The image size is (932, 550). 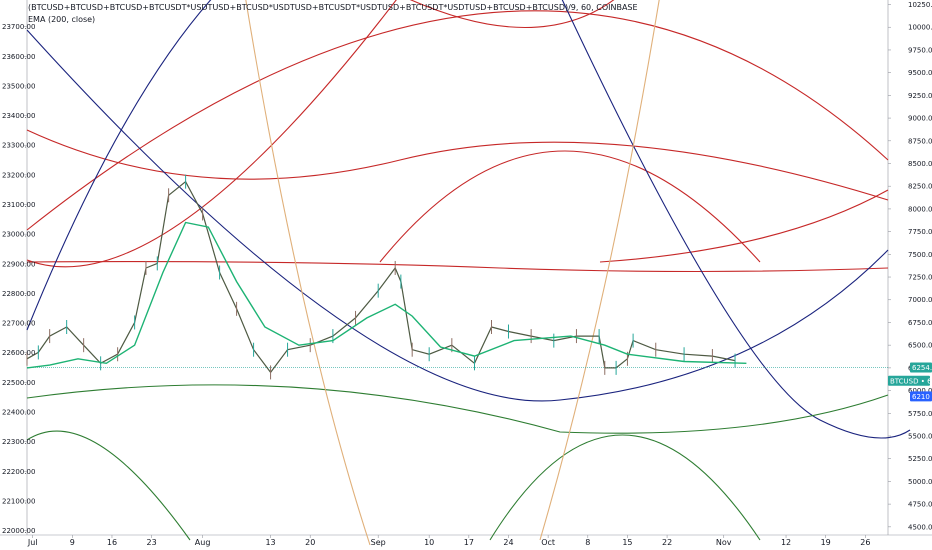 What do you see at coordinates (920, 209) in the screenshot?
I see `right-tick-label-9: 8000.00` at bounding box center [920, 209].